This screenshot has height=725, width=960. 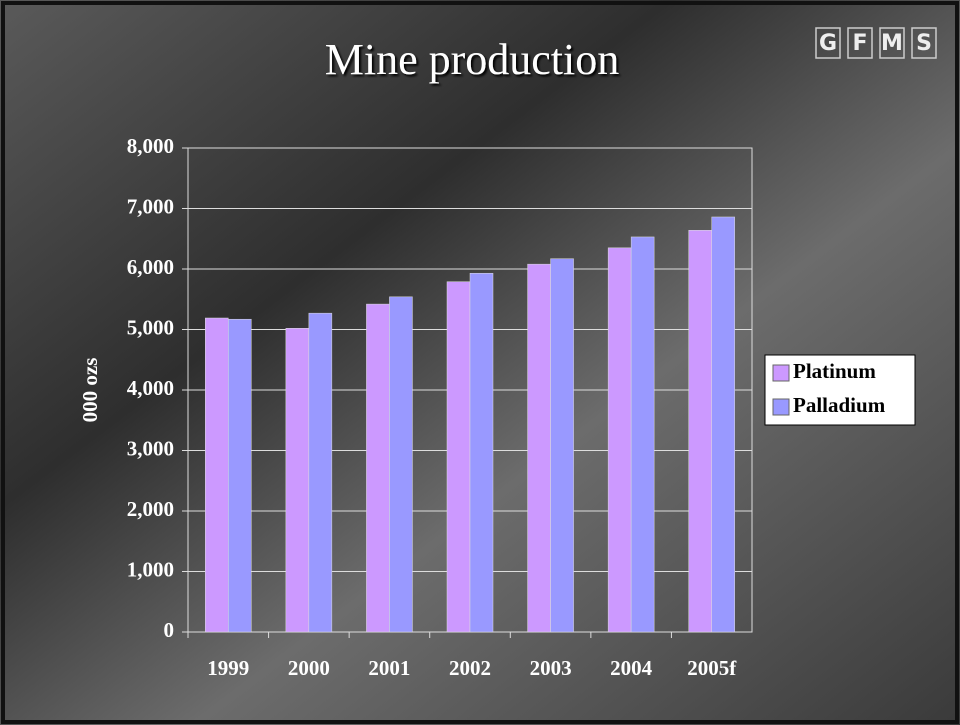 I want to click on logo-letter: S, so click(x=924, y=43).